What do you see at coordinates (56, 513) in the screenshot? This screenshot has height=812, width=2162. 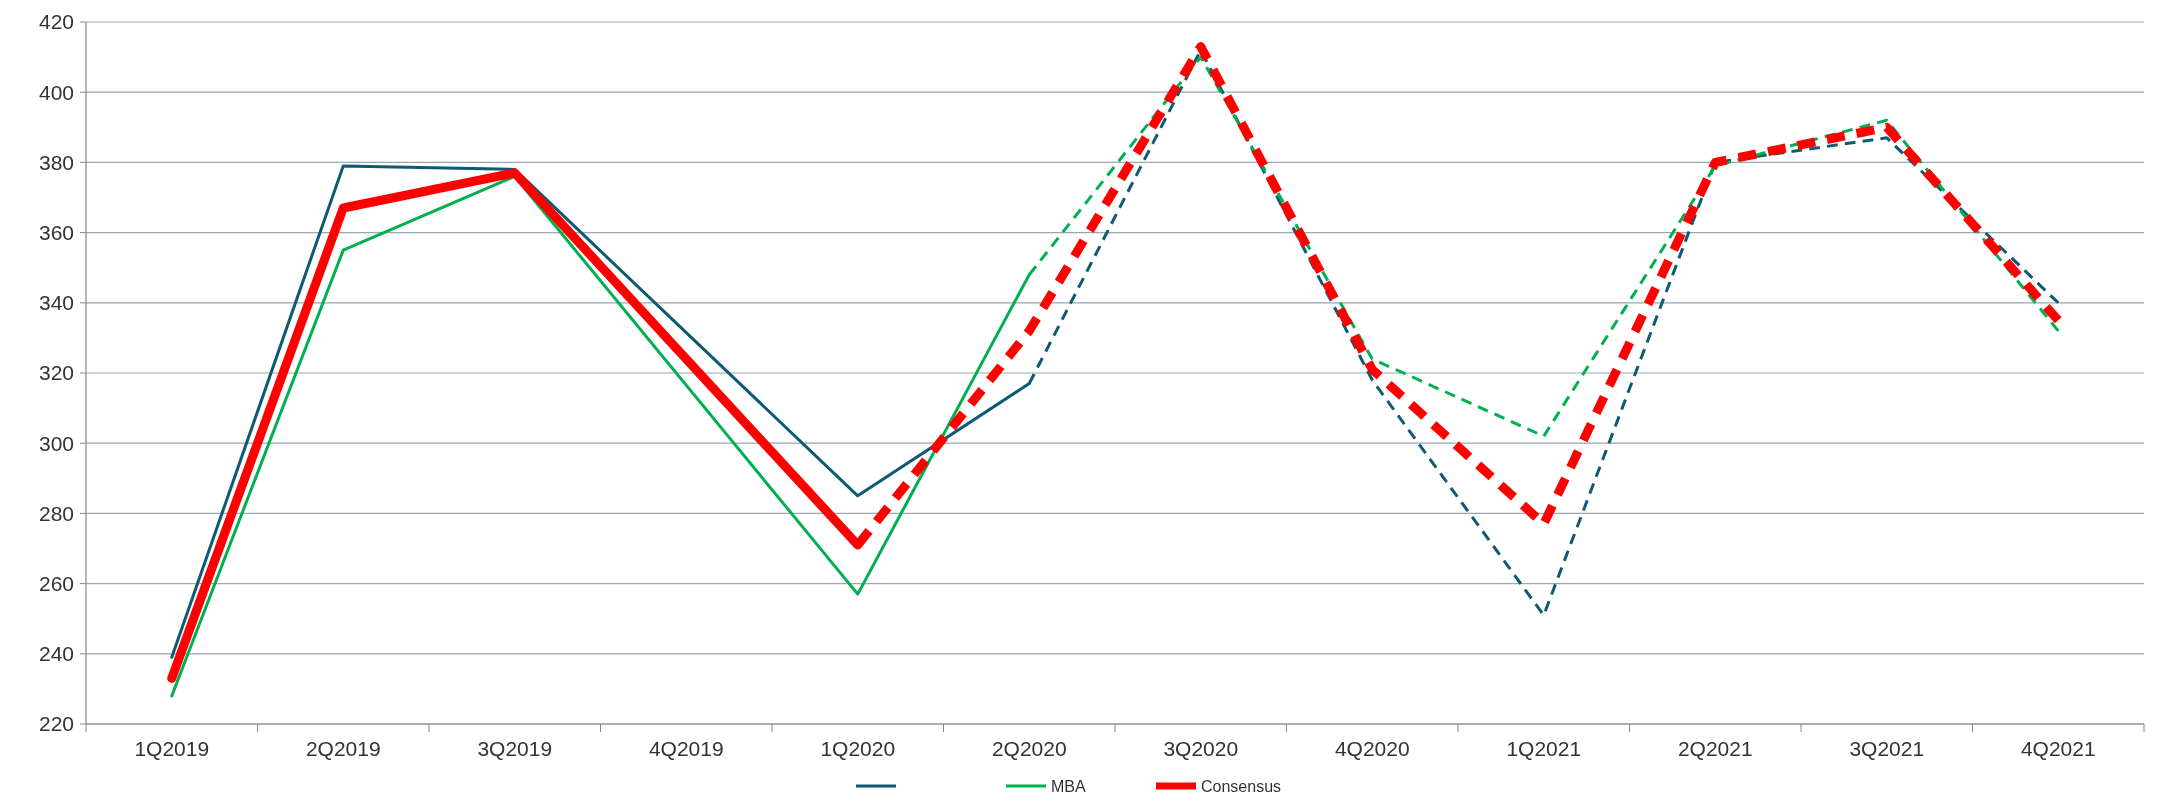 I see `y-tick-label: 280` at bounding box center [56, 513].